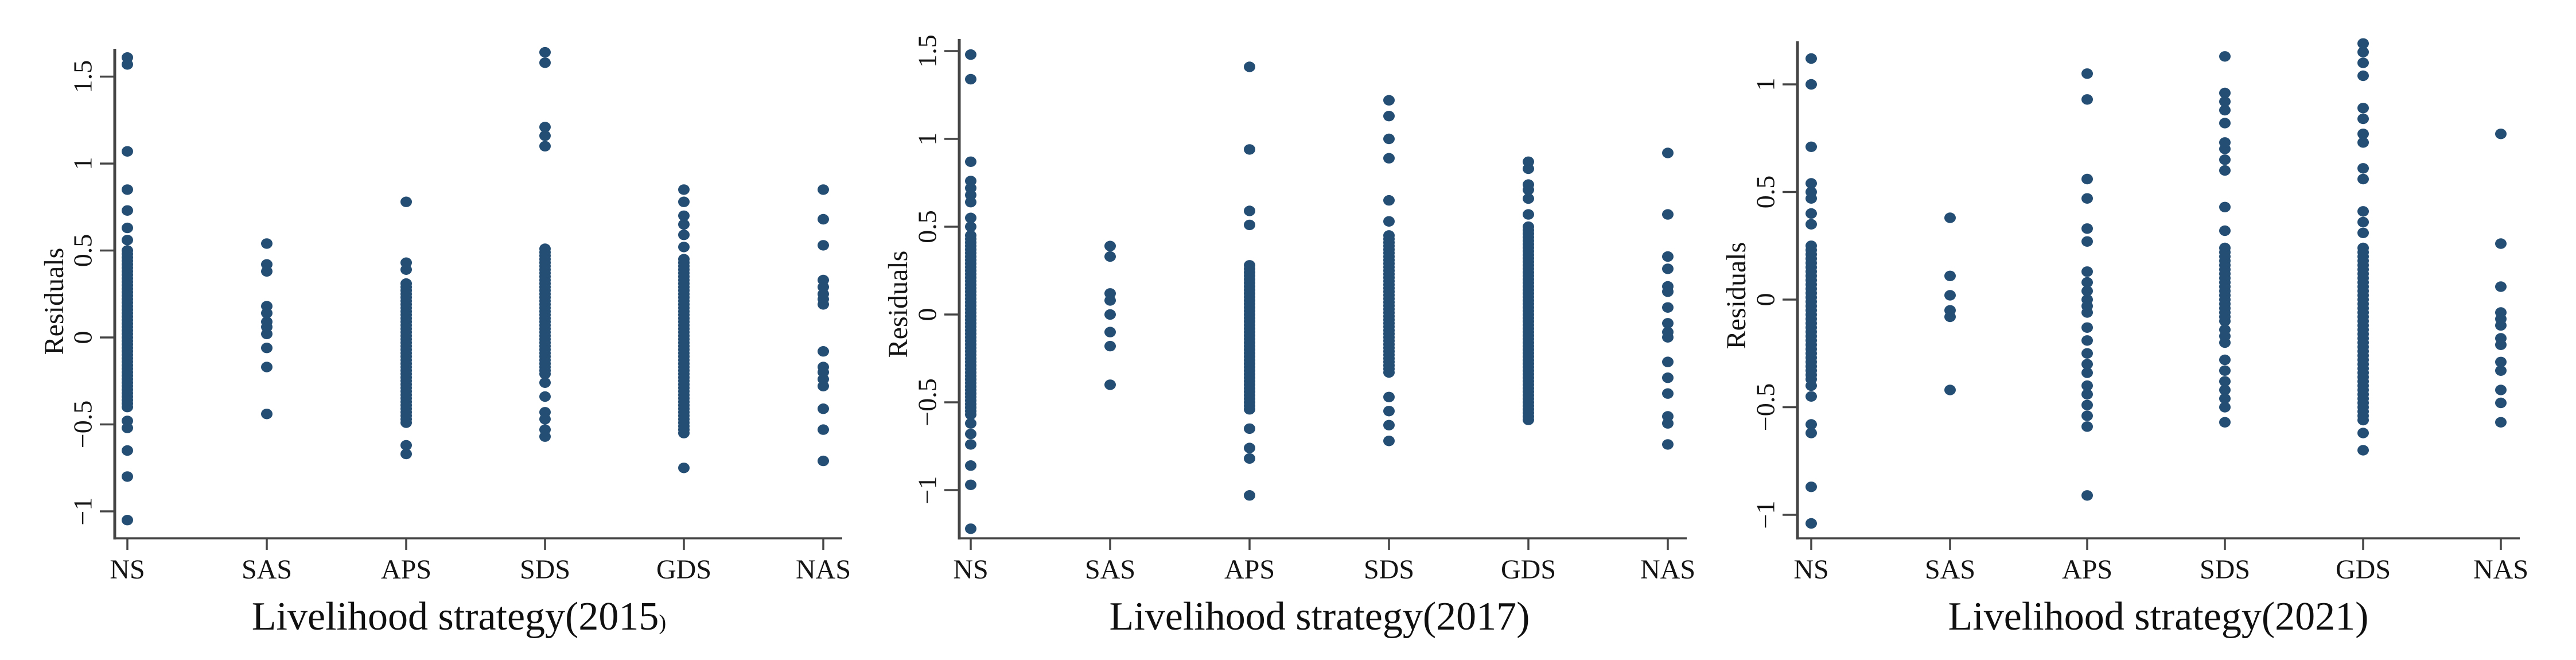 This screenshot has height=660, width=2576. Describe the element at coordinates (1765, 407) in the screenshot. I see `y-tick-label: −0.5` at that location.